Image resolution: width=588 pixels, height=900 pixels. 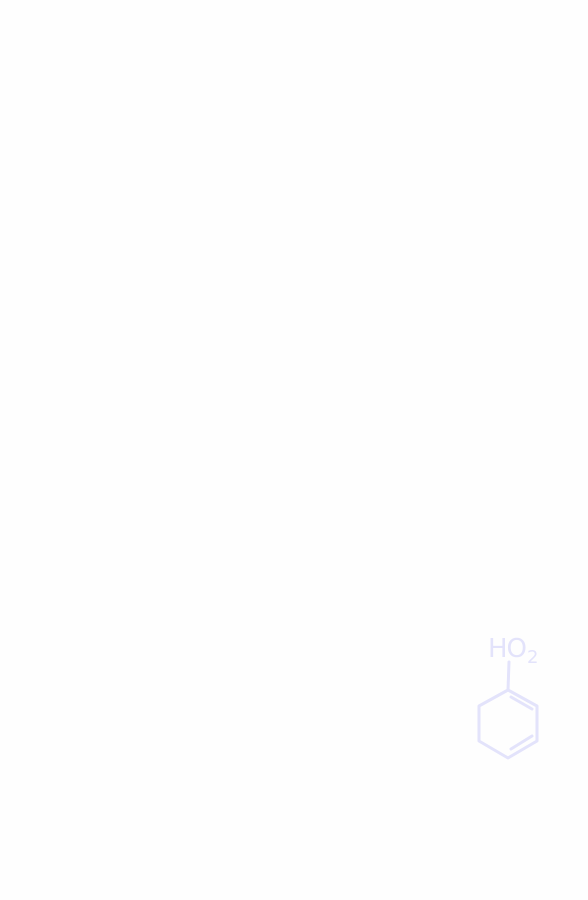 I want to click on formula-main: HO, so click(x=507, y=649).